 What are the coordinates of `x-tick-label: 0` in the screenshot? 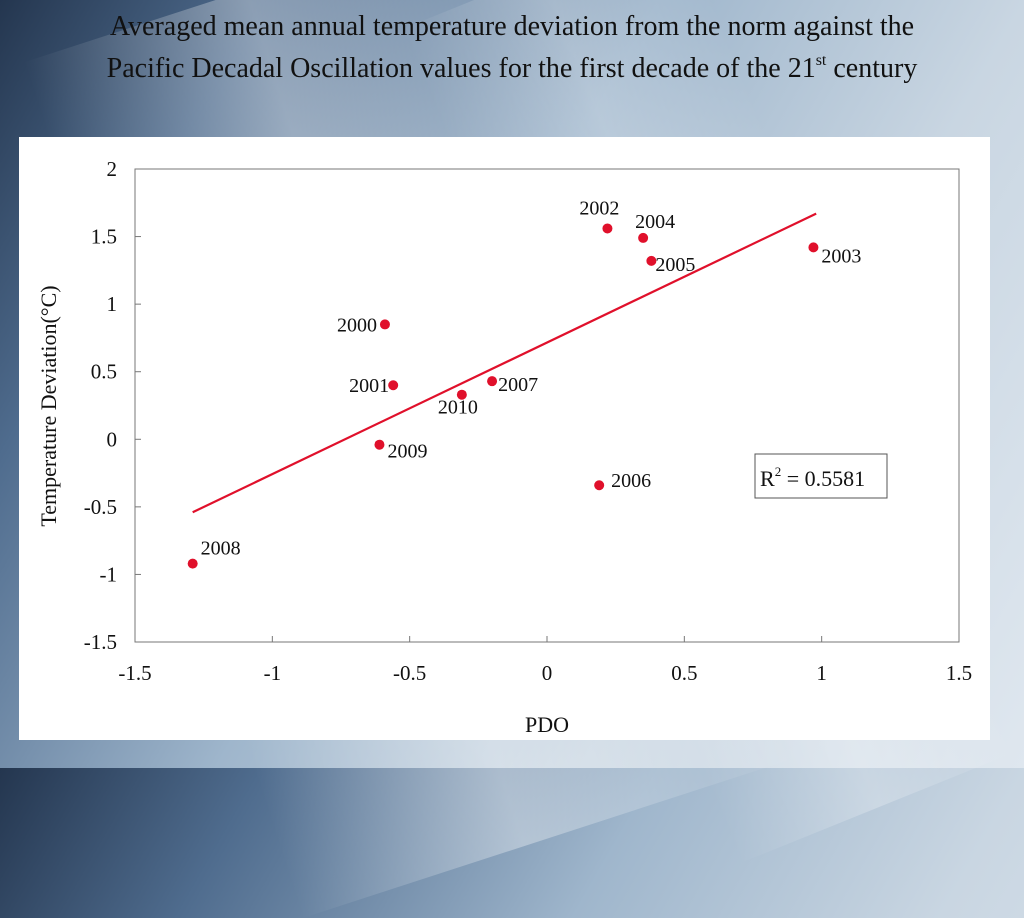 It's located at (547, 673).